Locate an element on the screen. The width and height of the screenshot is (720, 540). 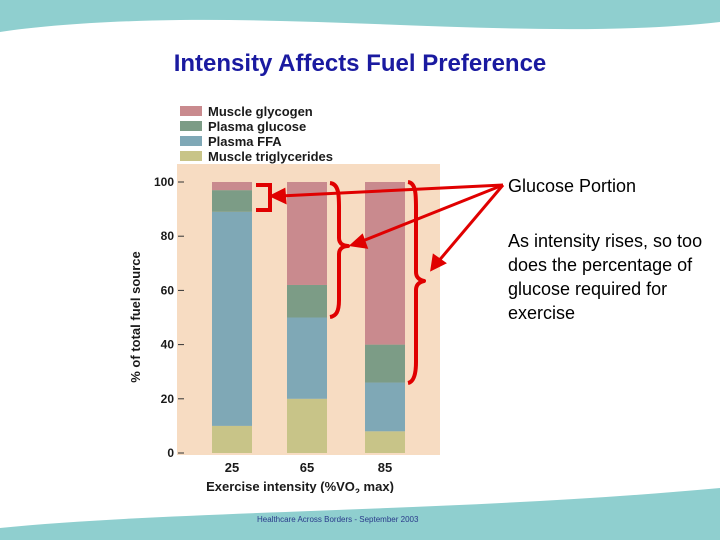
bottom-swoosh is located at coordinates (360, 514).